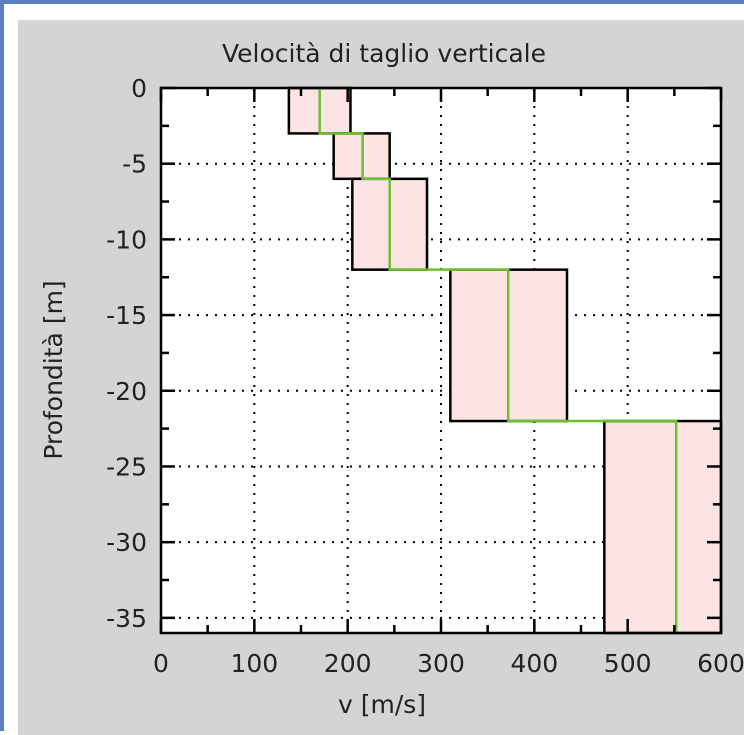 Image resolution: width=744 pixels, height=735 pixels. Describe the element at coordinates (663, 527) in the screenshot. I see `layer-band` at that location.